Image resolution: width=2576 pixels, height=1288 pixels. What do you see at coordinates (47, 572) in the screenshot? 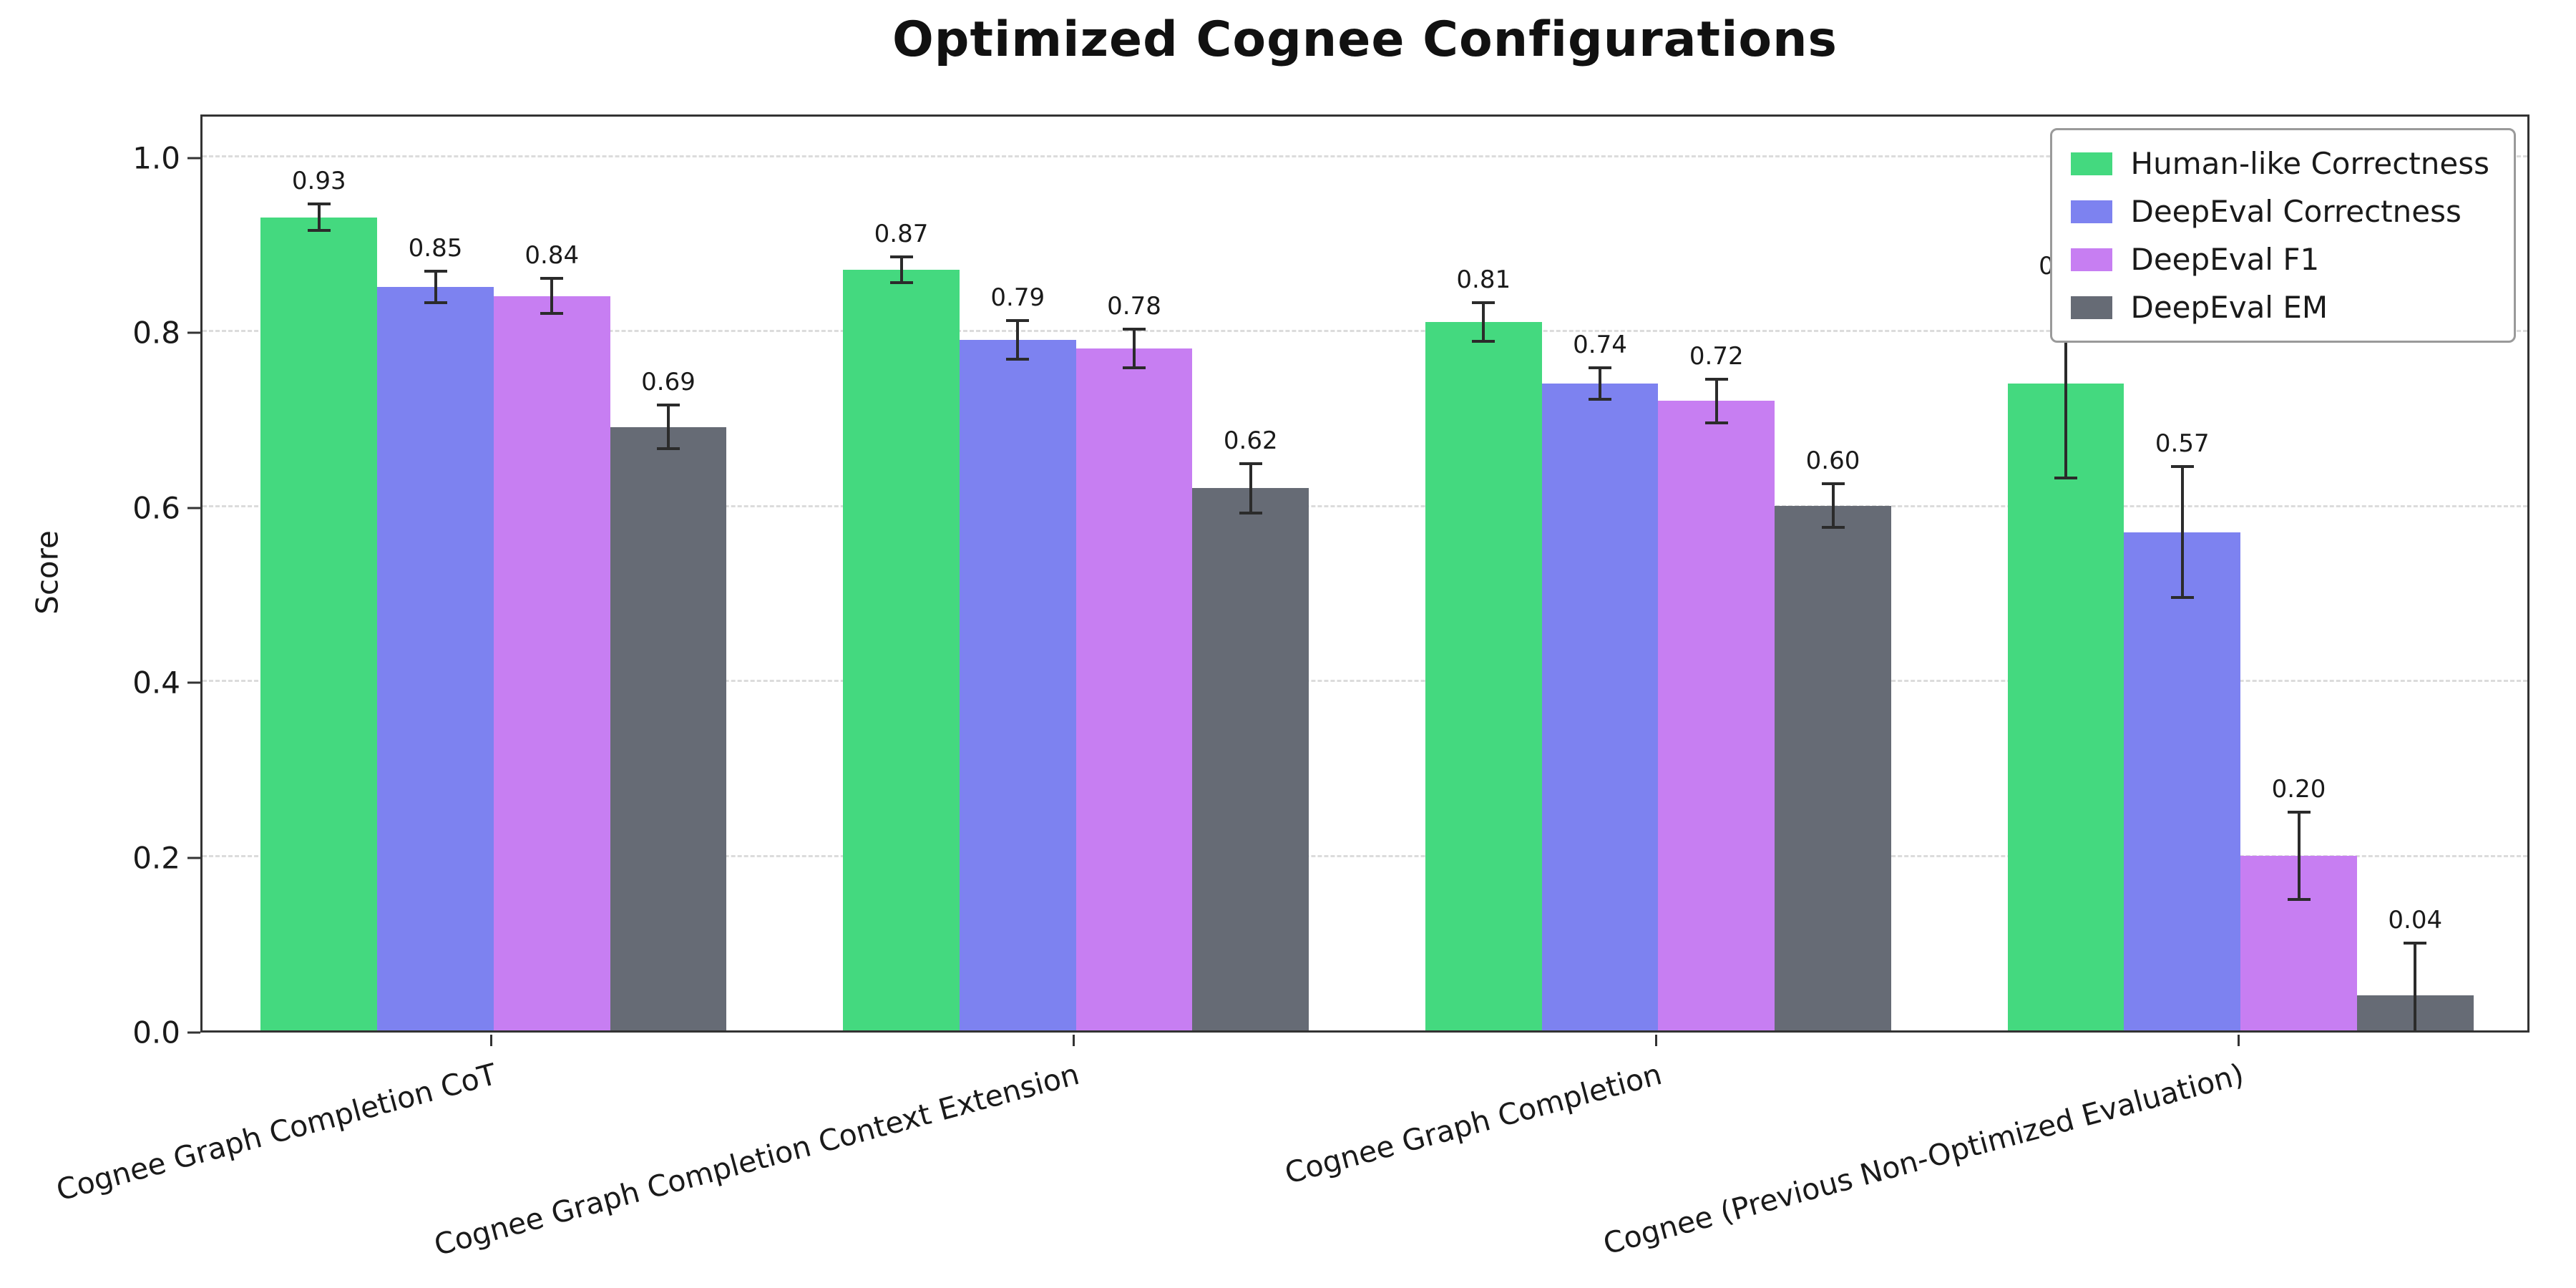
I see `y-axis-label: Score` at bounding box center [47, 572].